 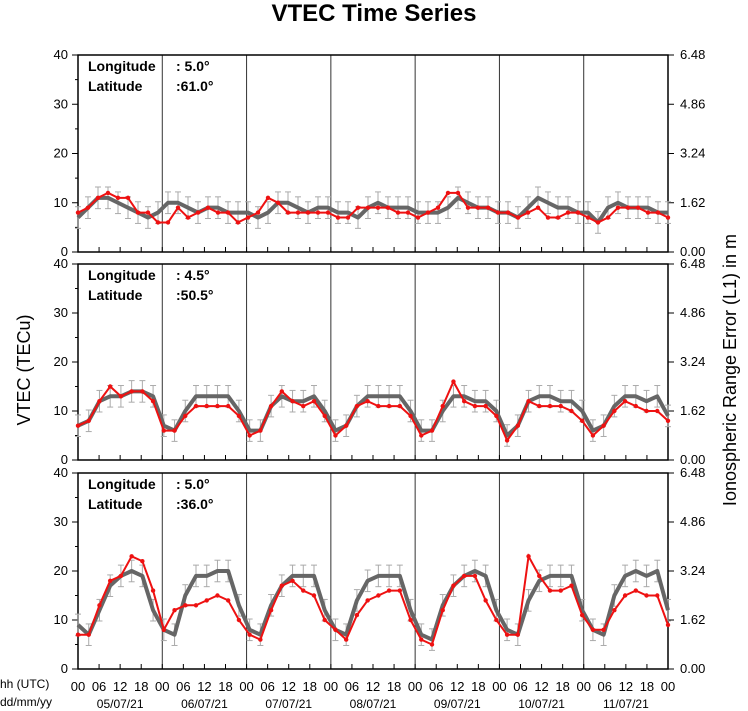 I want to click on chart-title: VTEC Time Series, so click(x=374, y=13).